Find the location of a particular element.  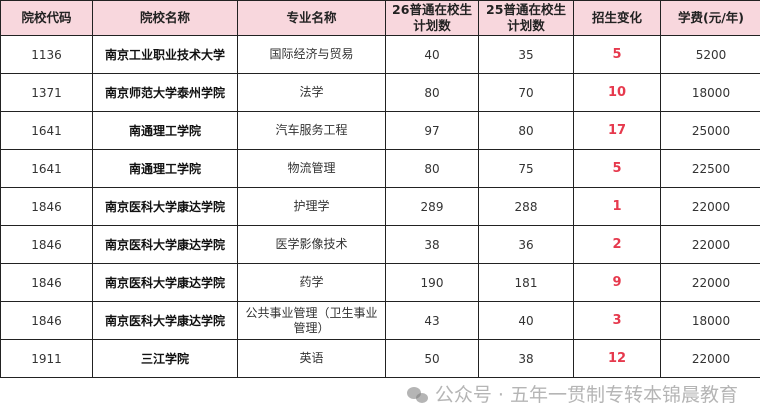

table-row: 1136 南京工业职业技术大学 国际经济与贸易 40 35 5 5200 is located at coordinates (380, 54).